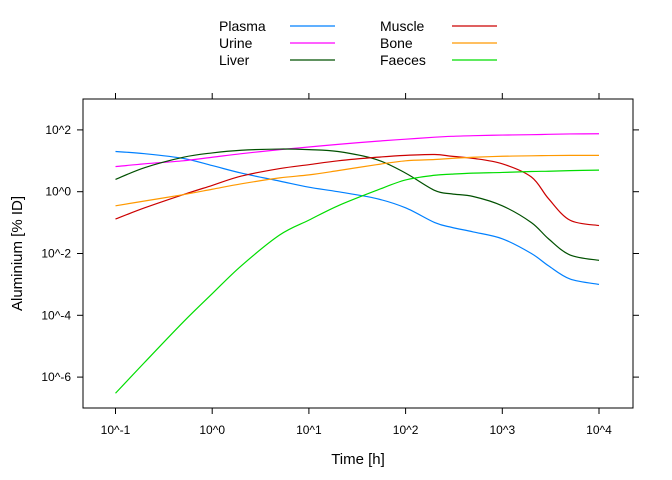  What do you see at coordinates (236, 43) in the screenshot?
I see `legend-label-urine: Urine` at bounding box center [236, 43].